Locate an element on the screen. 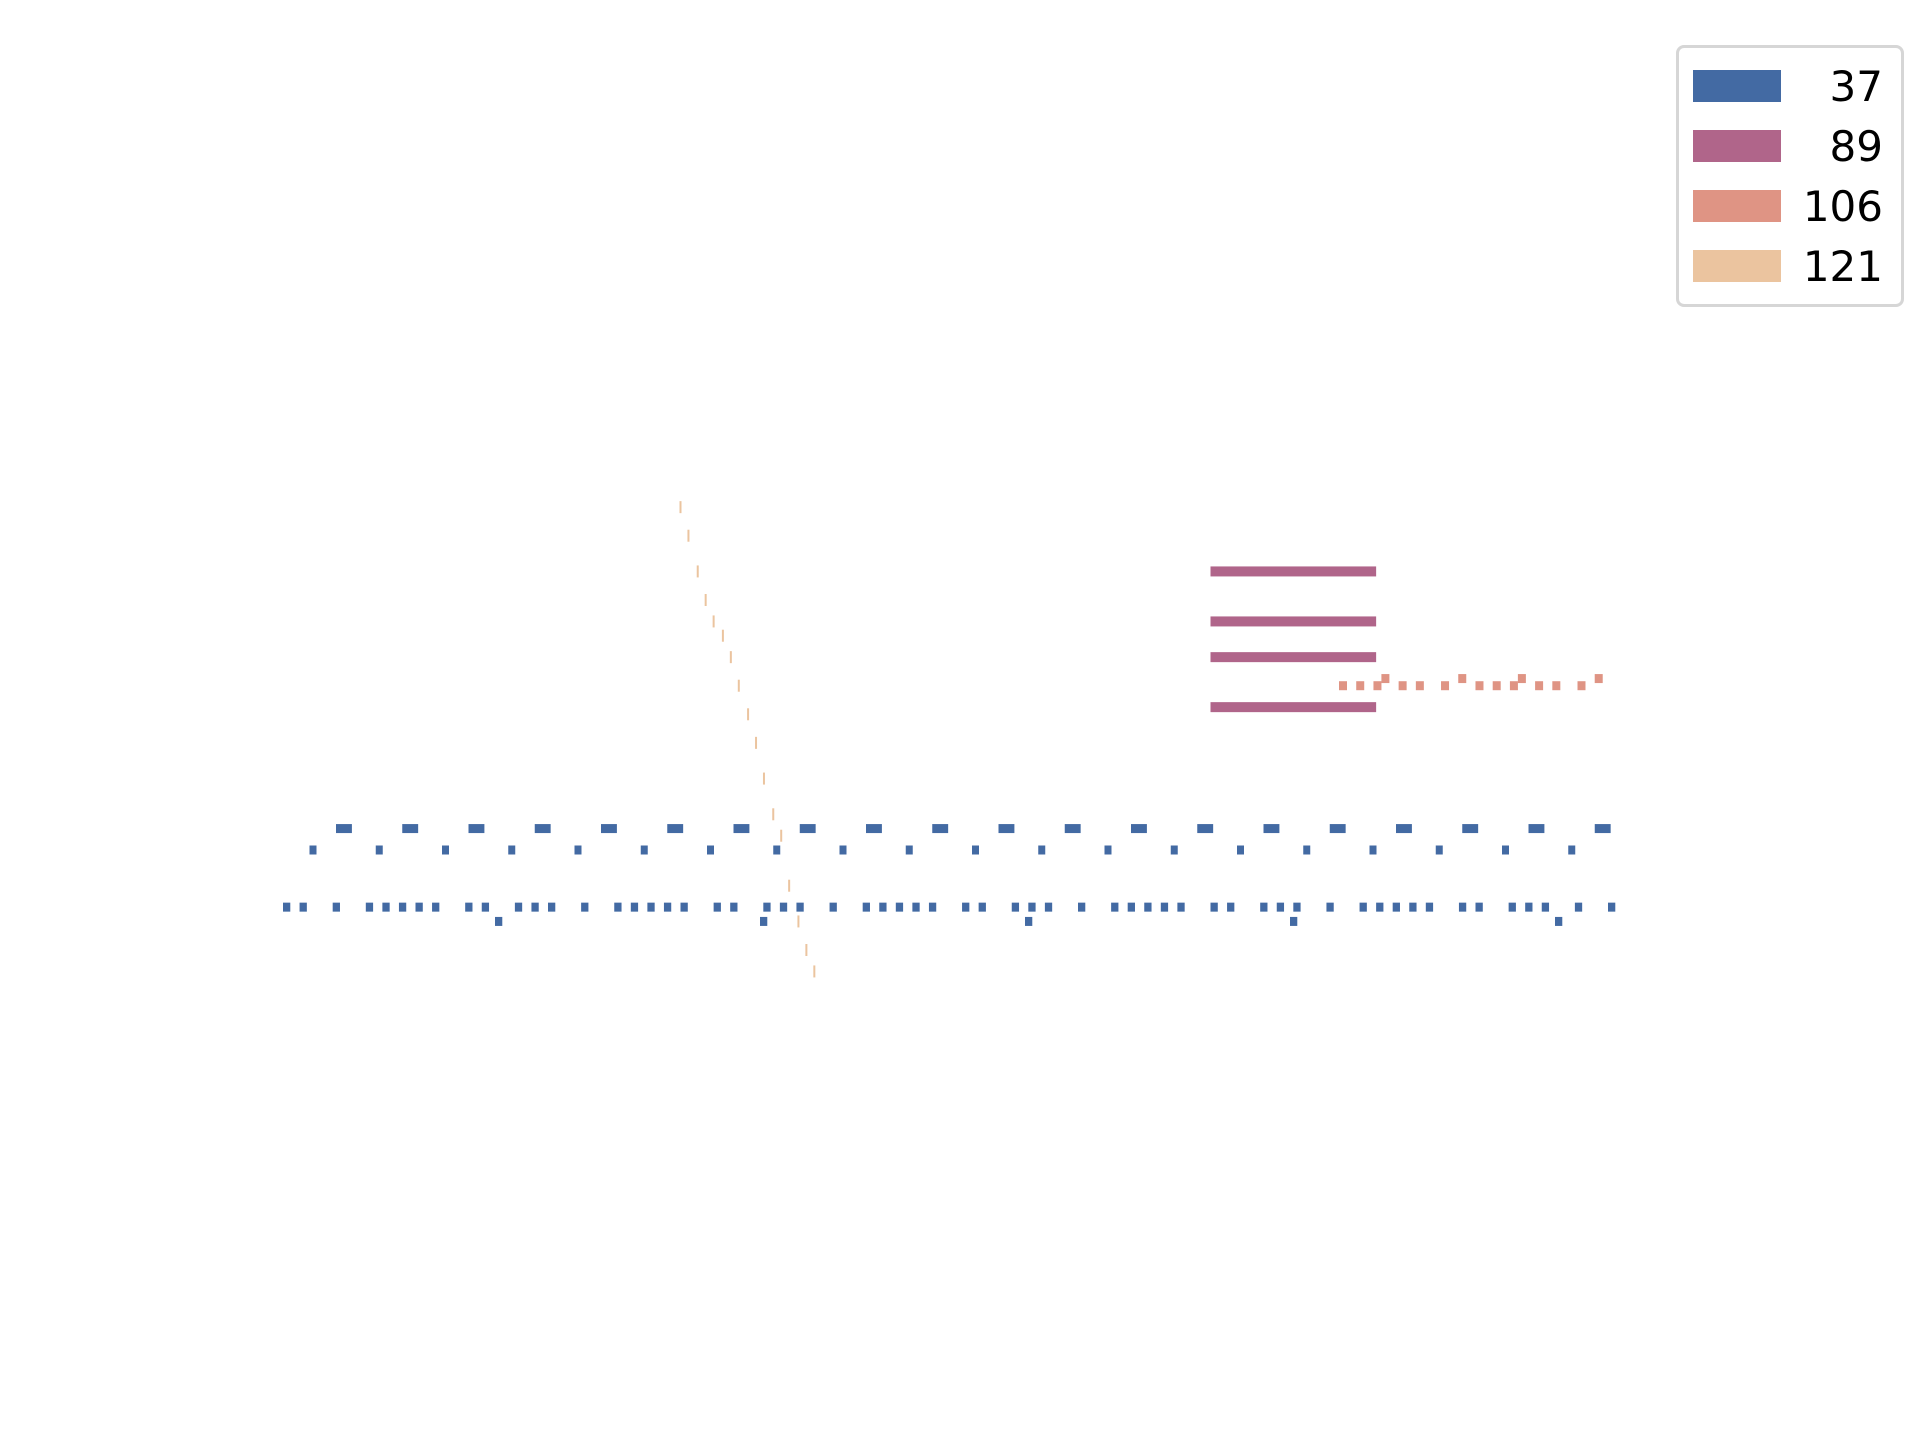 The height and width of the screenshot is (1440, 1920). legend-item-37: 37 is located at coordinates (1788, 86).